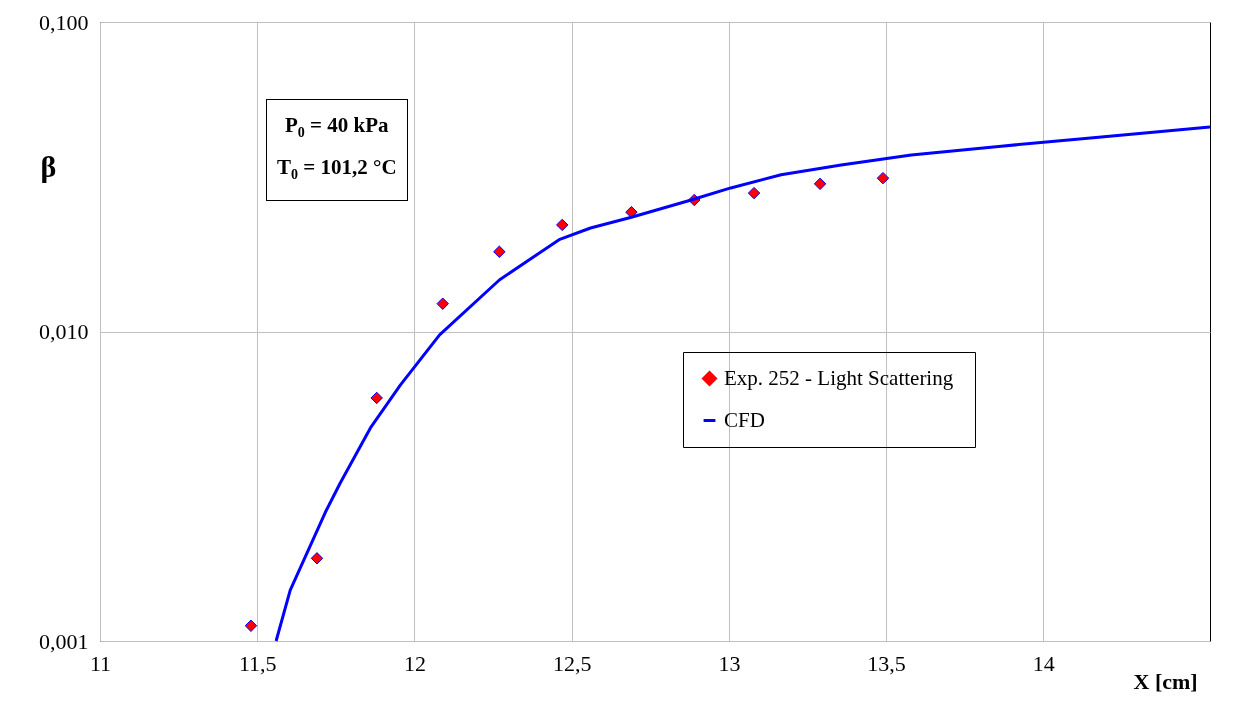 Image resolution: width=1239 pixels, height=711 pixels. Describe the element at coordinates (1043, 663) in the screenshot. I see `x-tick-label: 14` at that location.